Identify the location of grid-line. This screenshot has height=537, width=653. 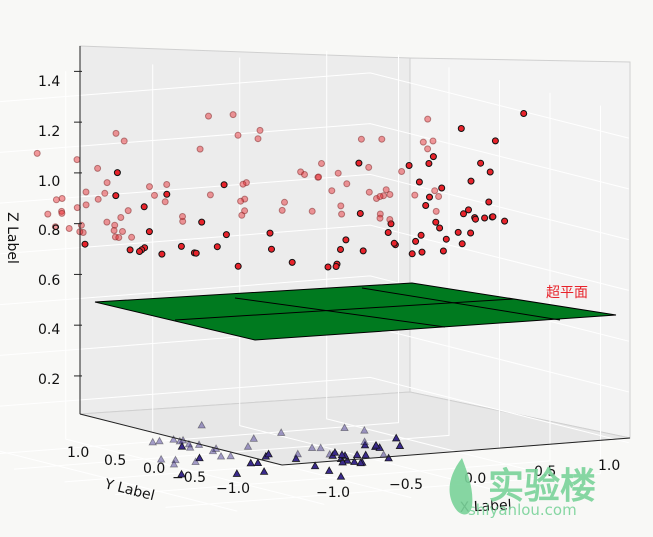
(119, 481).